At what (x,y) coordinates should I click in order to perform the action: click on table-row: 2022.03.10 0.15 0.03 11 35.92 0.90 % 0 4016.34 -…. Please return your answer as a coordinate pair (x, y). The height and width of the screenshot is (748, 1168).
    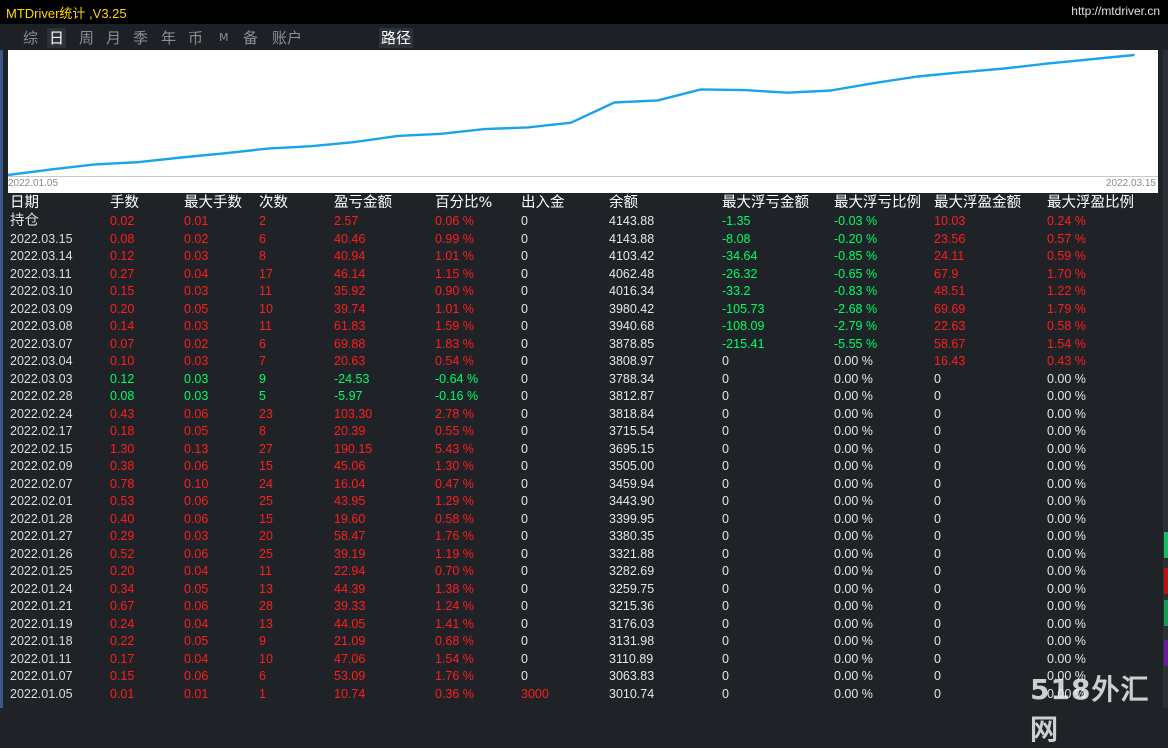
    Looking at the image, I should click on (580, 292).